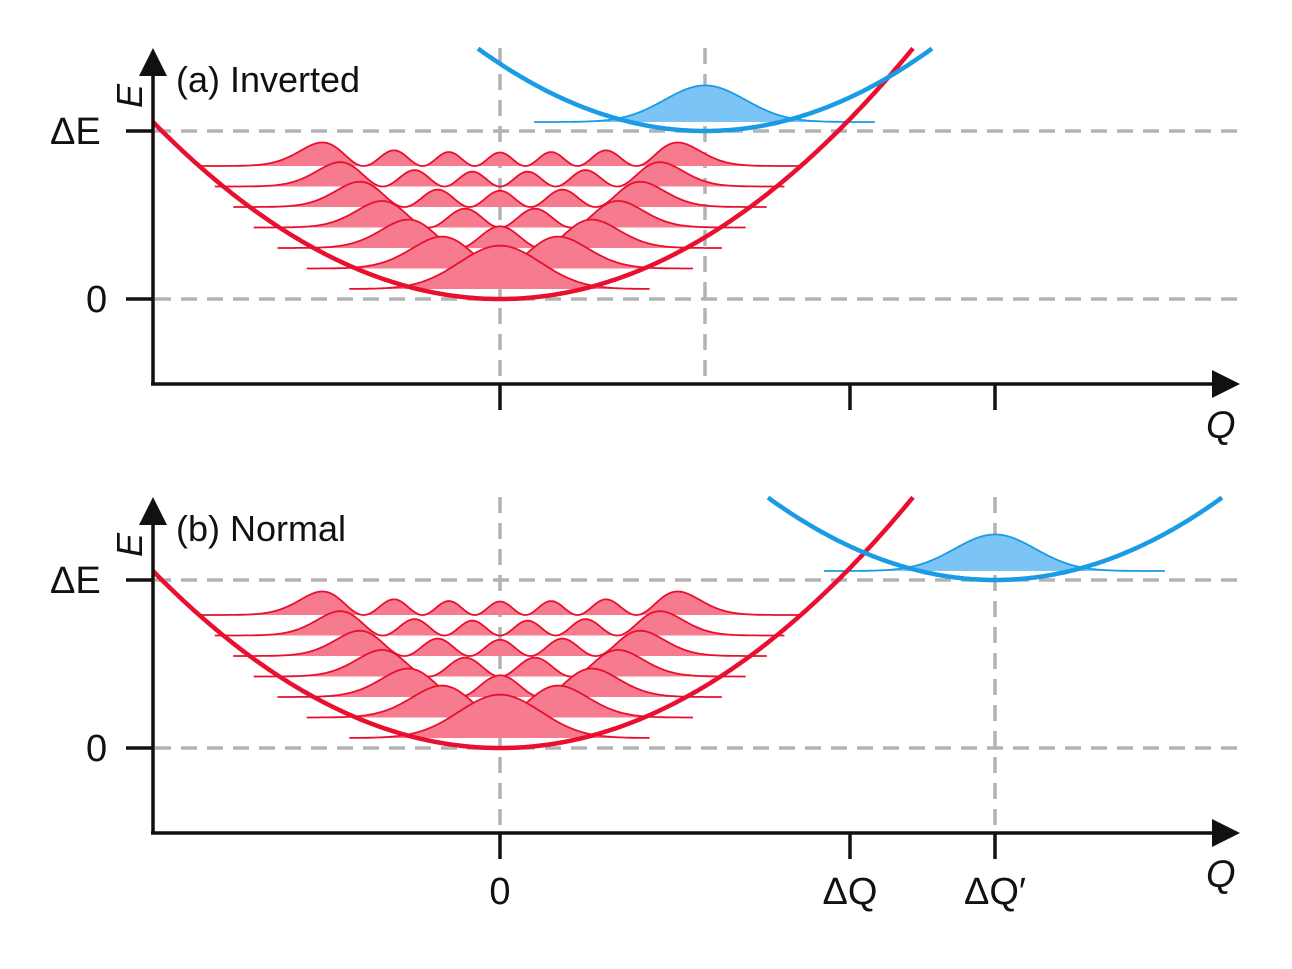 The height and width of the screenshot is (969, 1292). What do you see at coordinates (261, 528) in the screenshot?
I see `panel-title: (b) Normal` at bounding box center [261, 528].